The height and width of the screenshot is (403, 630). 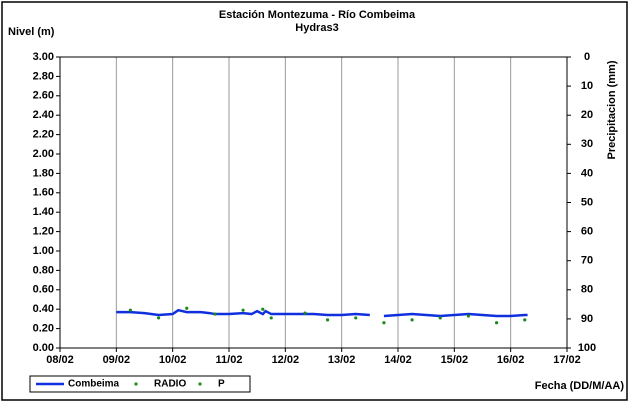 What do you see at coordinates (567, 360) in the screenshot?
I see `x-tick-label: 17/02` at bounding box center [567, 360].